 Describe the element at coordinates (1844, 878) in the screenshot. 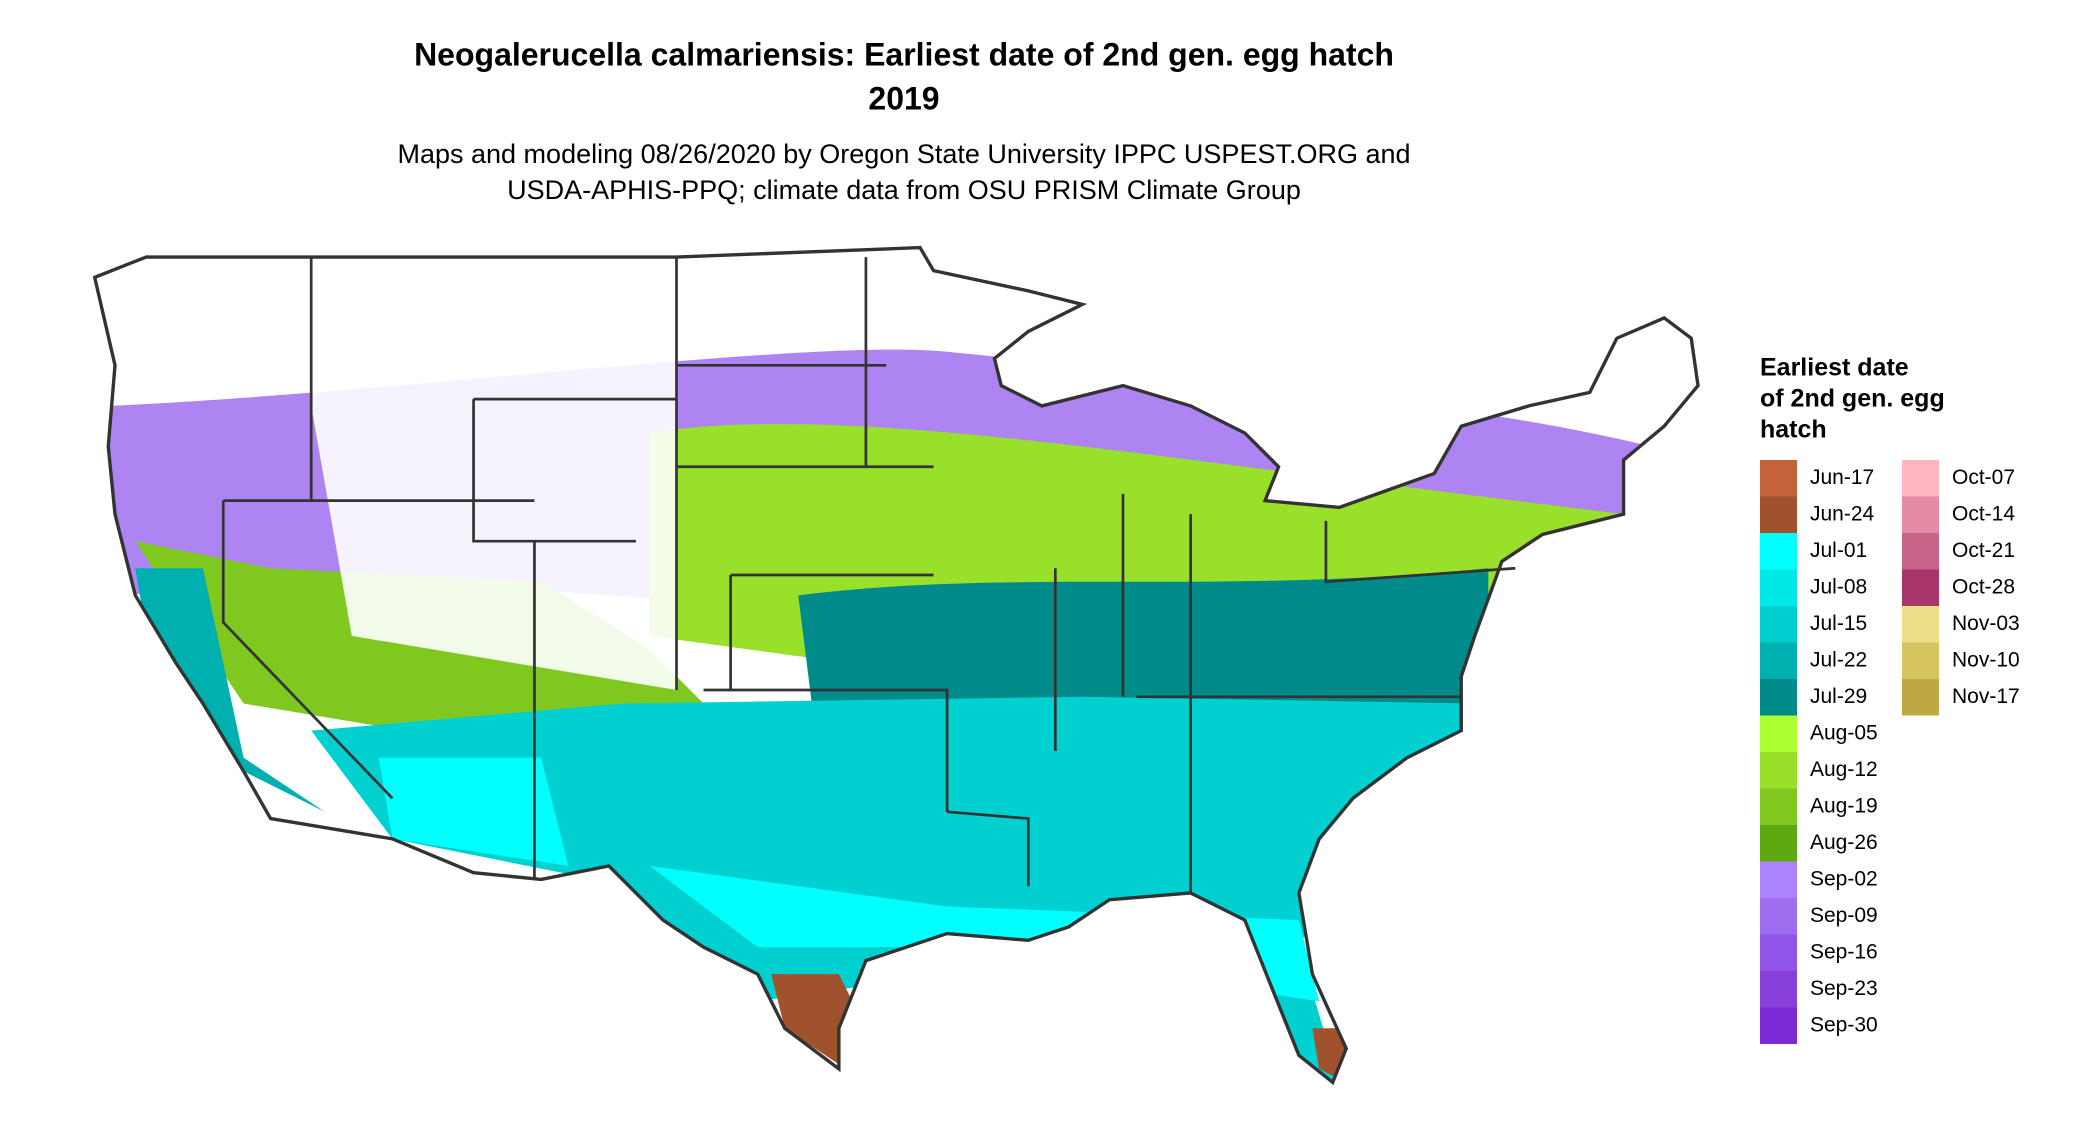

I see `legend-label: Sep-02` at that location.